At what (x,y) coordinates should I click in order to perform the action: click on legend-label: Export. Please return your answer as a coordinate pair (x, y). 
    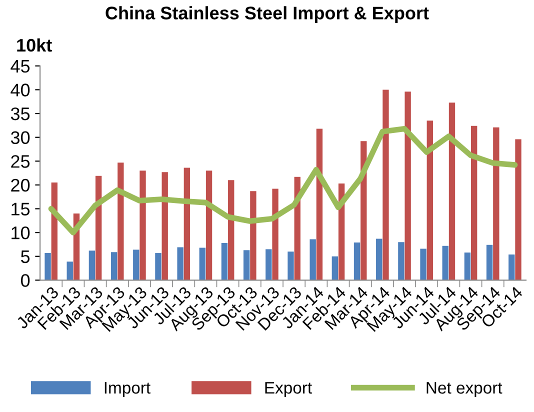
    Looking at the image, I should click on (288, 389).